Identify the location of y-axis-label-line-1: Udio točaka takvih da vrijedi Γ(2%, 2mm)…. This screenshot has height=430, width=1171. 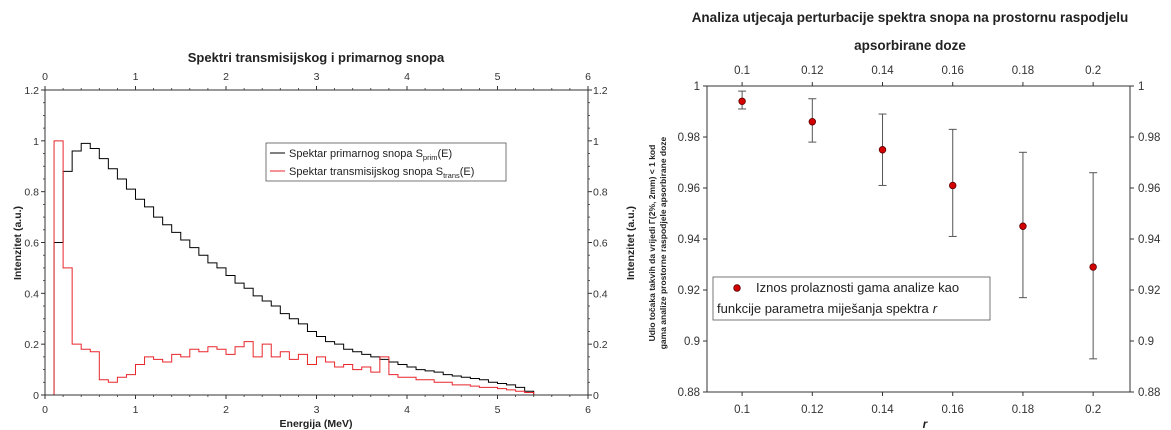
(652, 243).